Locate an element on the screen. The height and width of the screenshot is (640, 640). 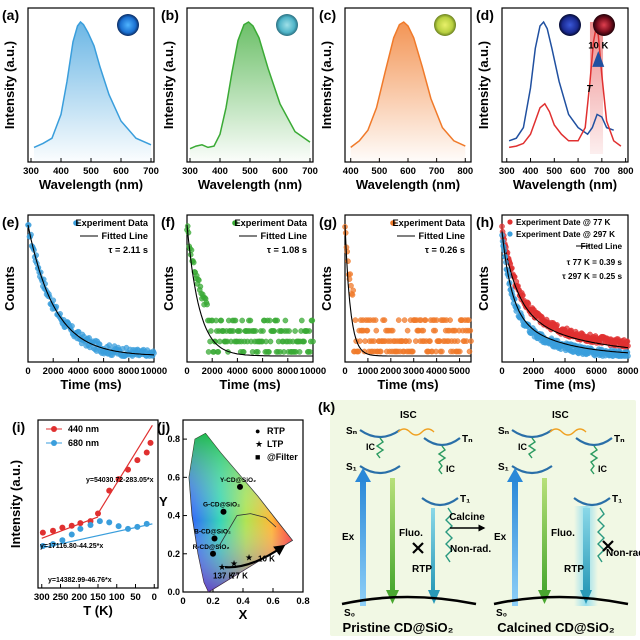
red-glow-vial-icon is located at coordinates (604, 25).